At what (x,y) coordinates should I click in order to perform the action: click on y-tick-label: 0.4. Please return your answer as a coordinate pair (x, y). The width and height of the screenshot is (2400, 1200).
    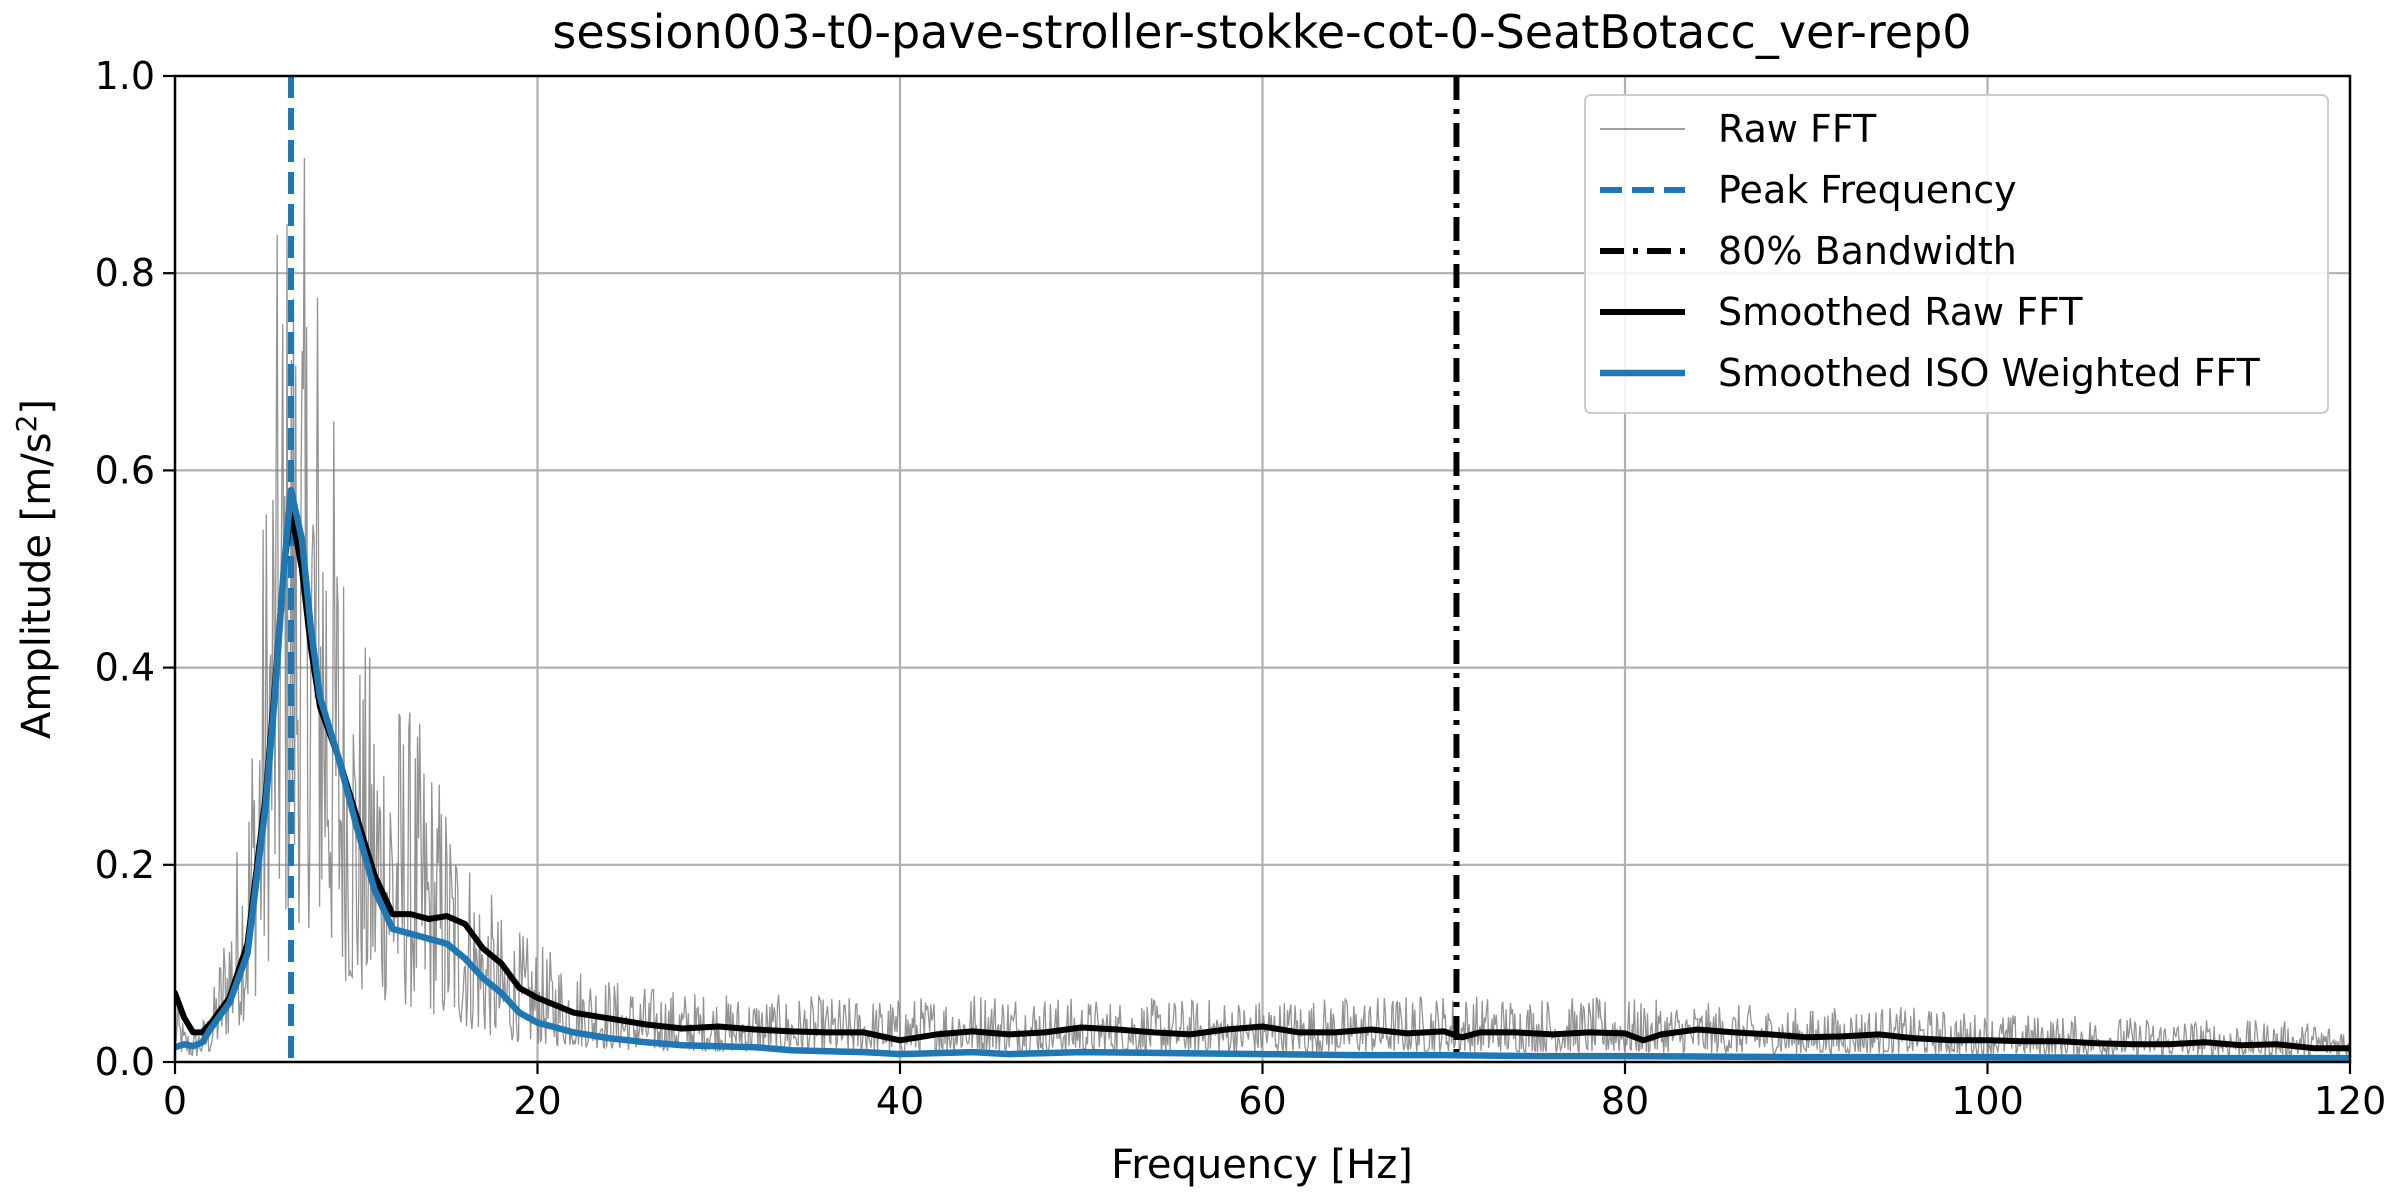
    Looking at the image, I should click on (125, 668).